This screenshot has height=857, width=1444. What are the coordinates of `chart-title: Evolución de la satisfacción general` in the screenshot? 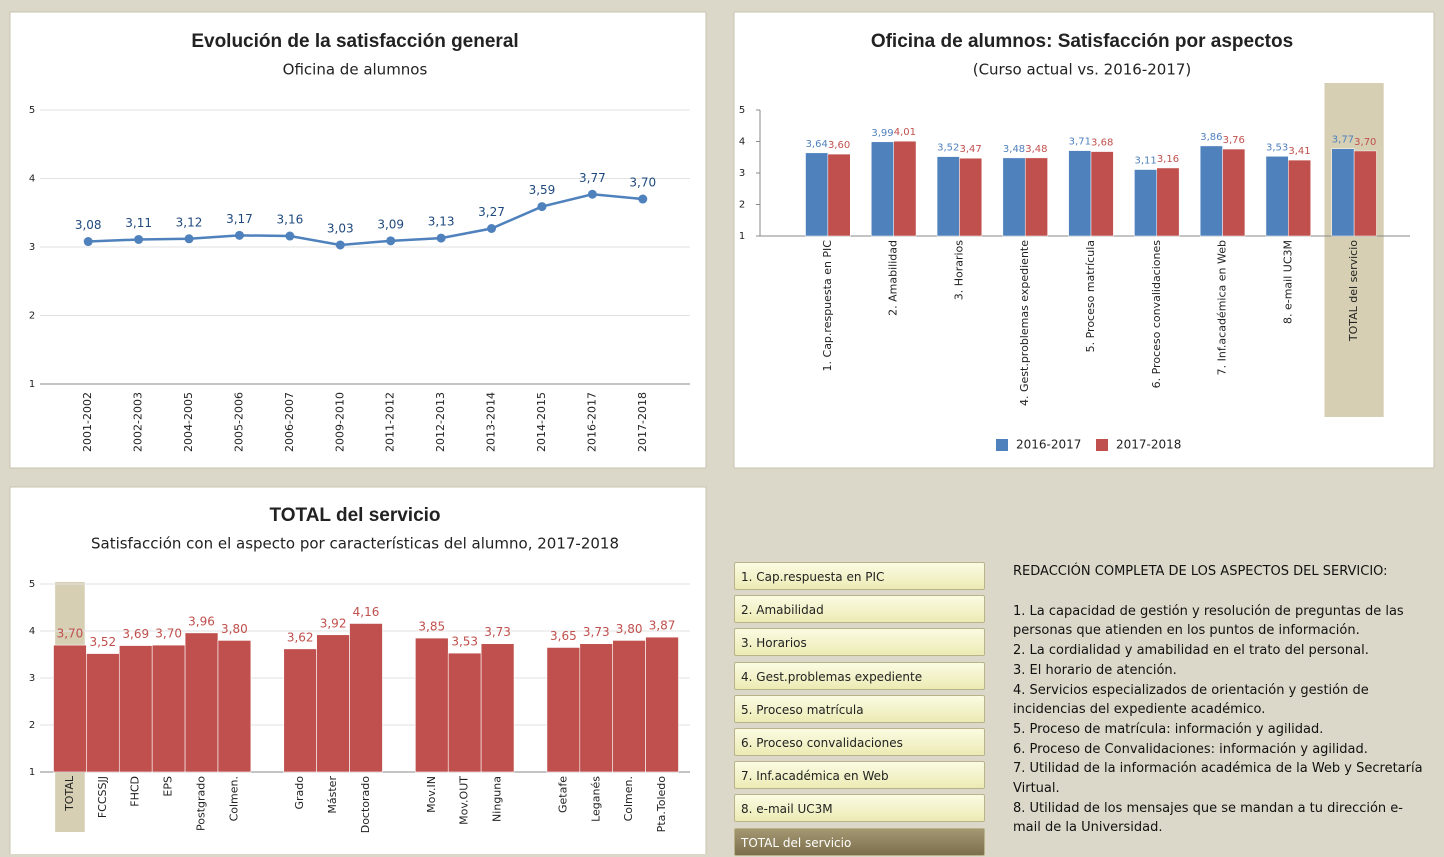 It's located at (354, 41).